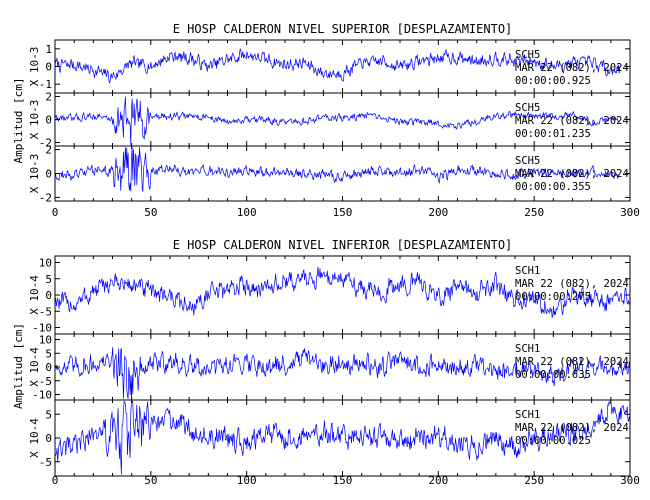 This screenshot has height=500, width=650. Describe the element at coordinates (48, 49) in the screenshot. I see `y-tick-label: 1` at that location.